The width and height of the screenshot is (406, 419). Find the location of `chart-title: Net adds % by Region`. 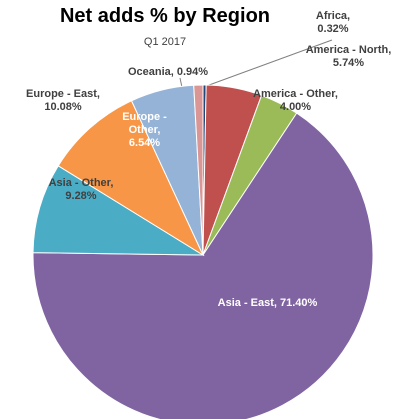

chart-title: Net adds % by Region is located at coordinates (165, 16).